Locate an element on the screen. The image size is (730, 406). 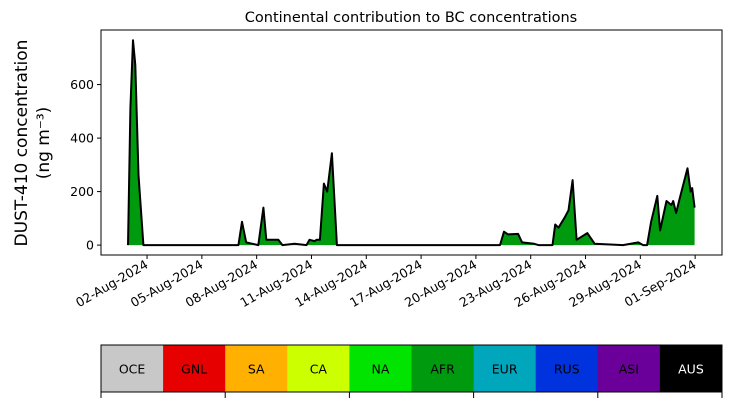
colorbar-label-gnl: GNL is located at coordinates (194, 369).